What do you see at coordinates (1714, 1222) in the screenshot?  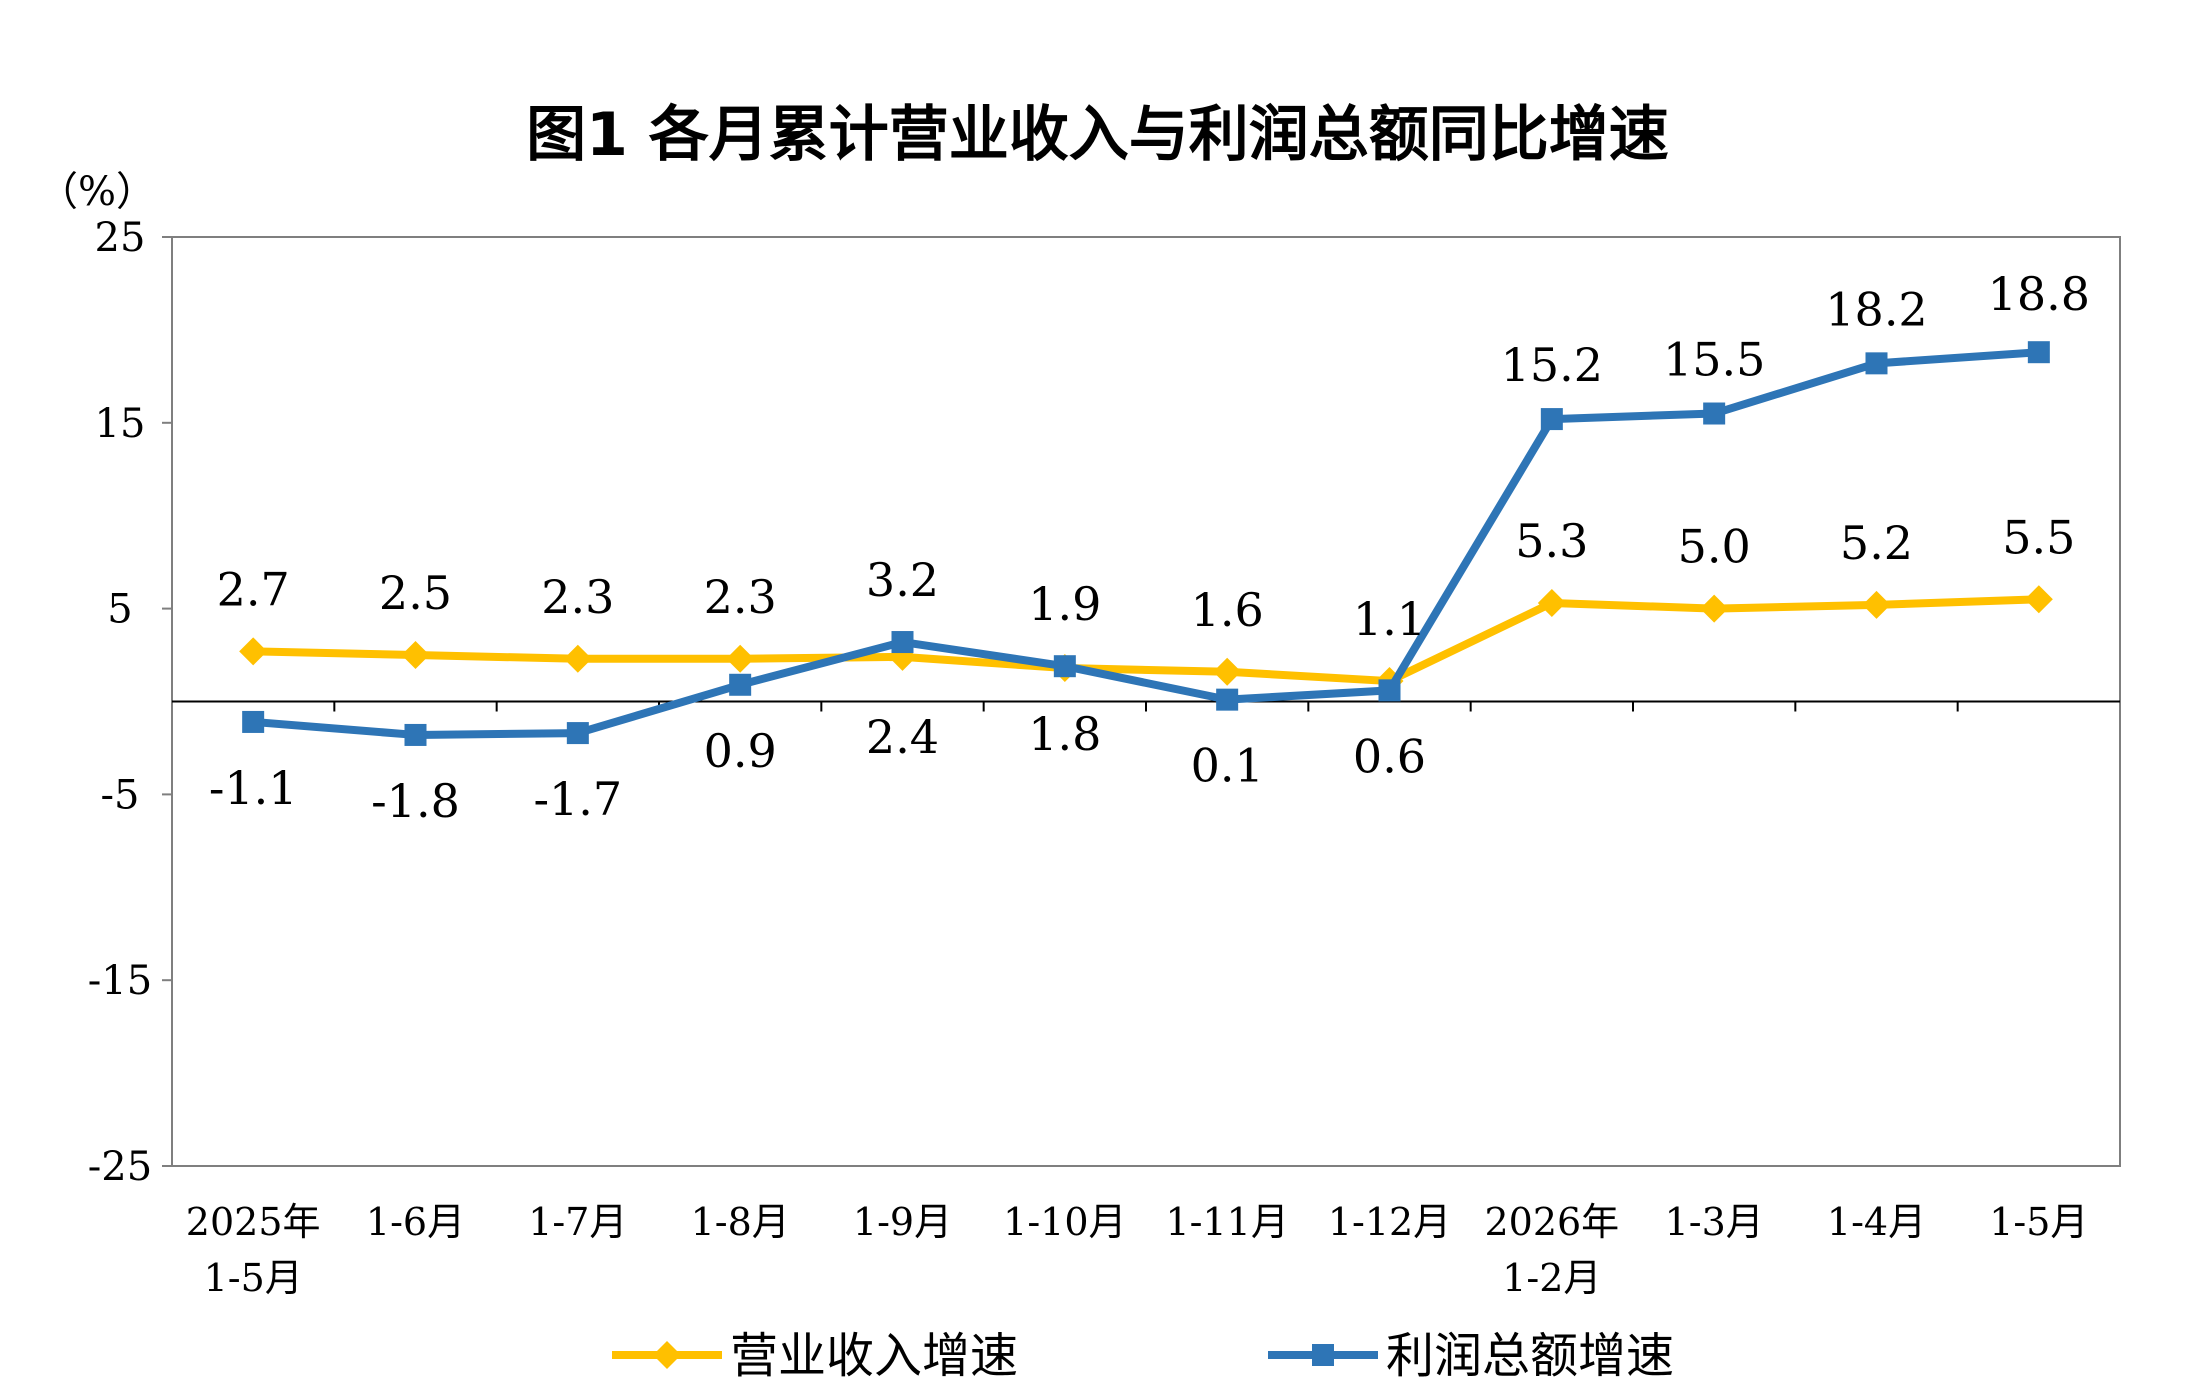 I see `x-tick-label: 1-3月` at bounding box center [1714, 1222].